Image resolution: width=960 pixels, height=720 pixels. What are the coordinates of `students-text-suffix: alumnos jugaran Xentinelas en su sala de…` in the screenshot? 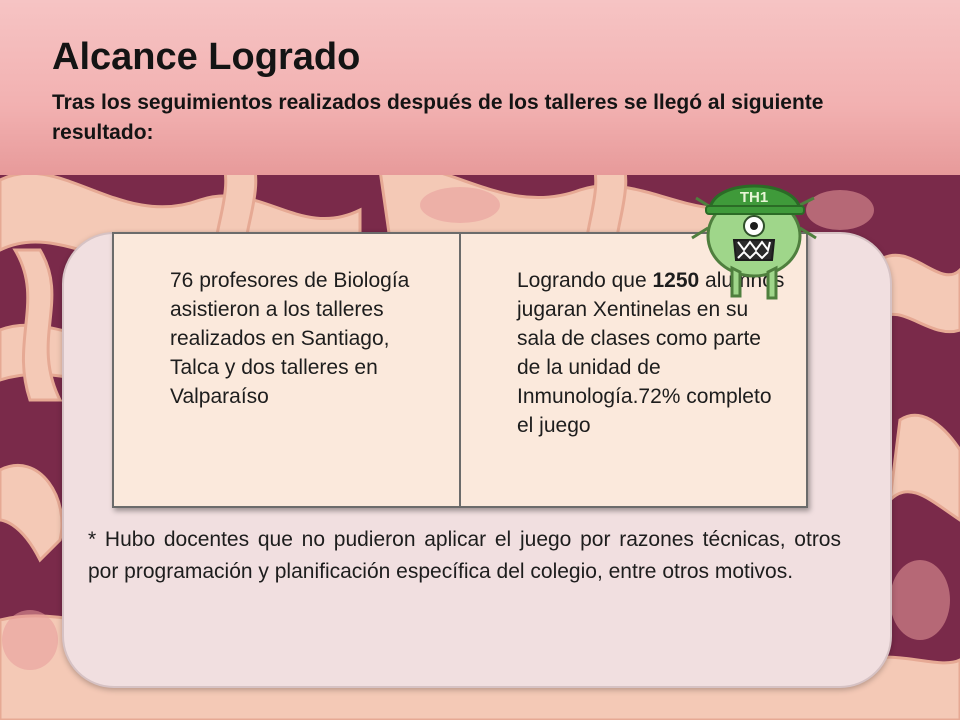 It's located at (651, 353).